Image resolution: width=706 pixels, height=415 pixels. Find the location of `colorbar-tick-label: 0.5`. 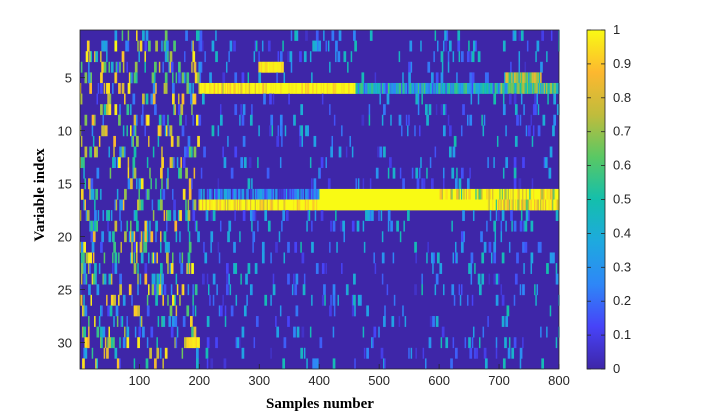

colorbar-tick-label: 0.5 is located at coordinates (622, 199).